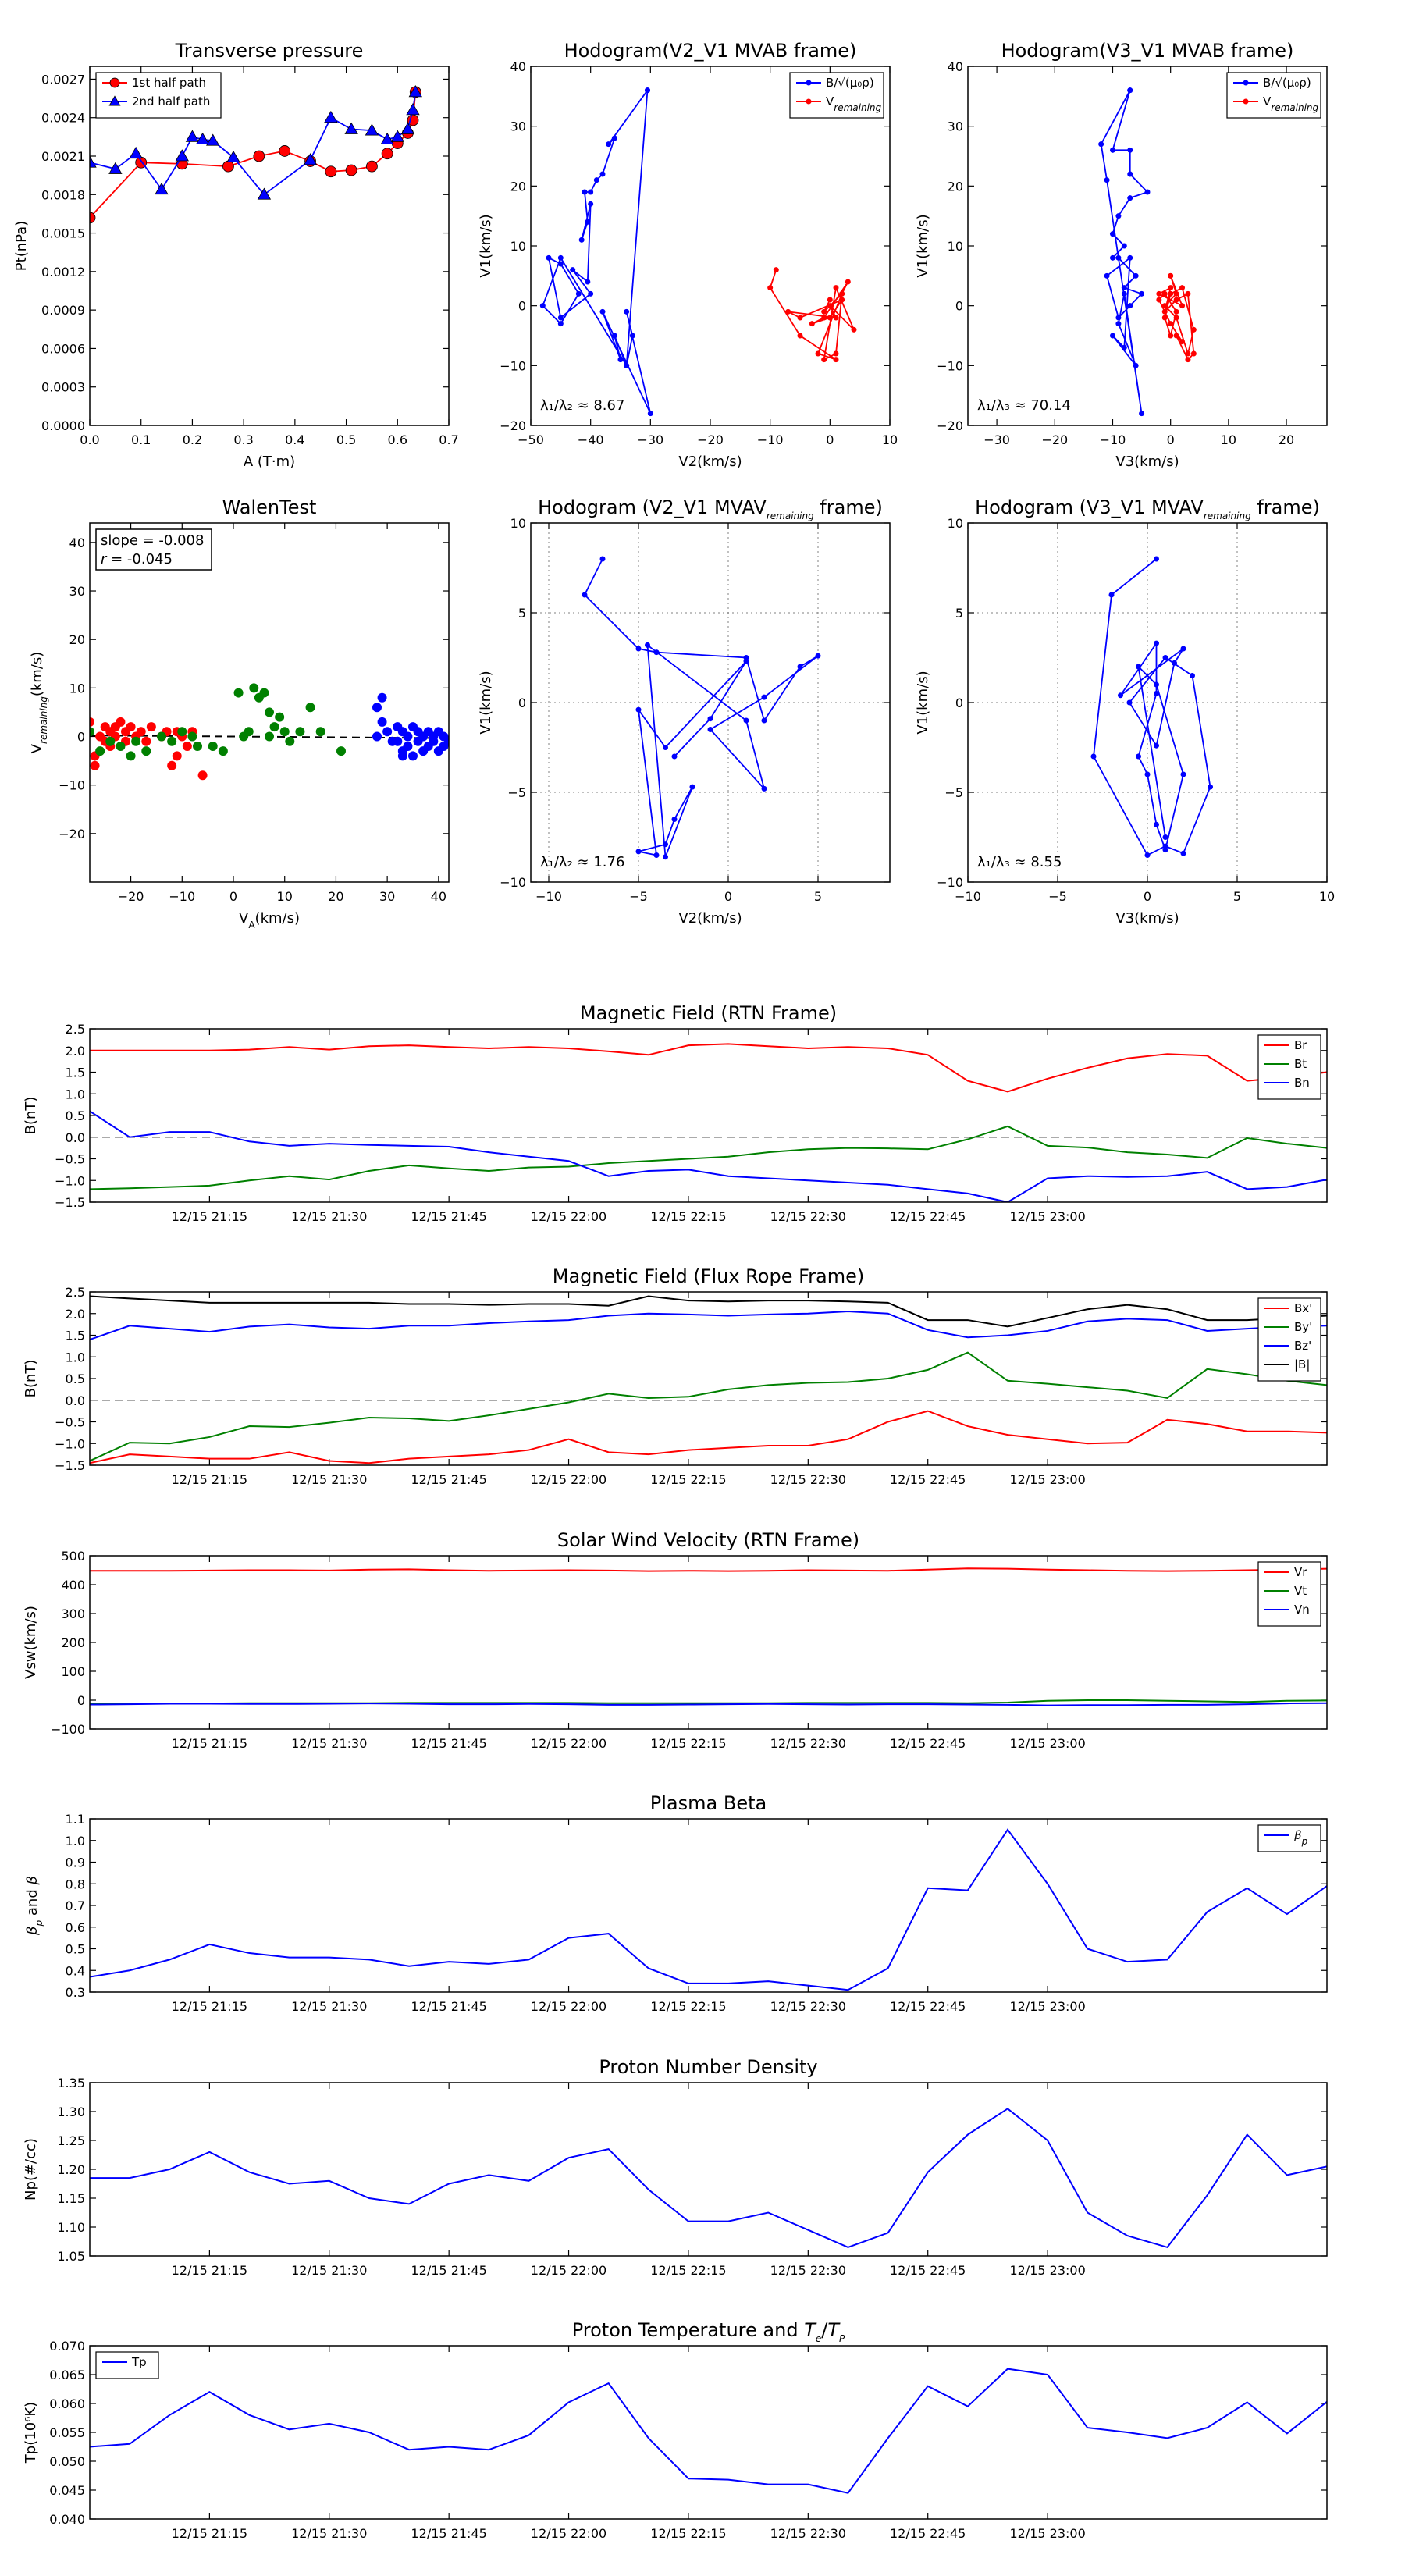 Image resolution: width=1405 pixels, height=2576 pixels. Describe the element at coordinates (954, 792) in the screenshot. I see `y-tick-label: −5` at that location.